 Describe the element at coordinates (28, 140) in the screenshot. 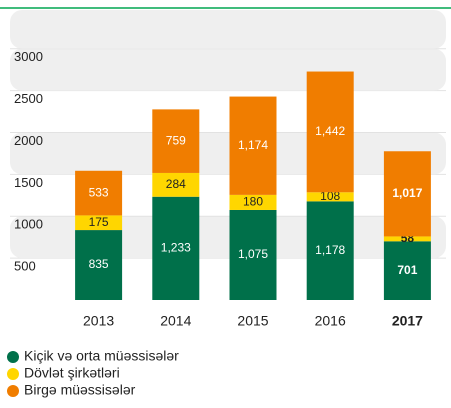

I see `y-tick-label: 2000` at that location.